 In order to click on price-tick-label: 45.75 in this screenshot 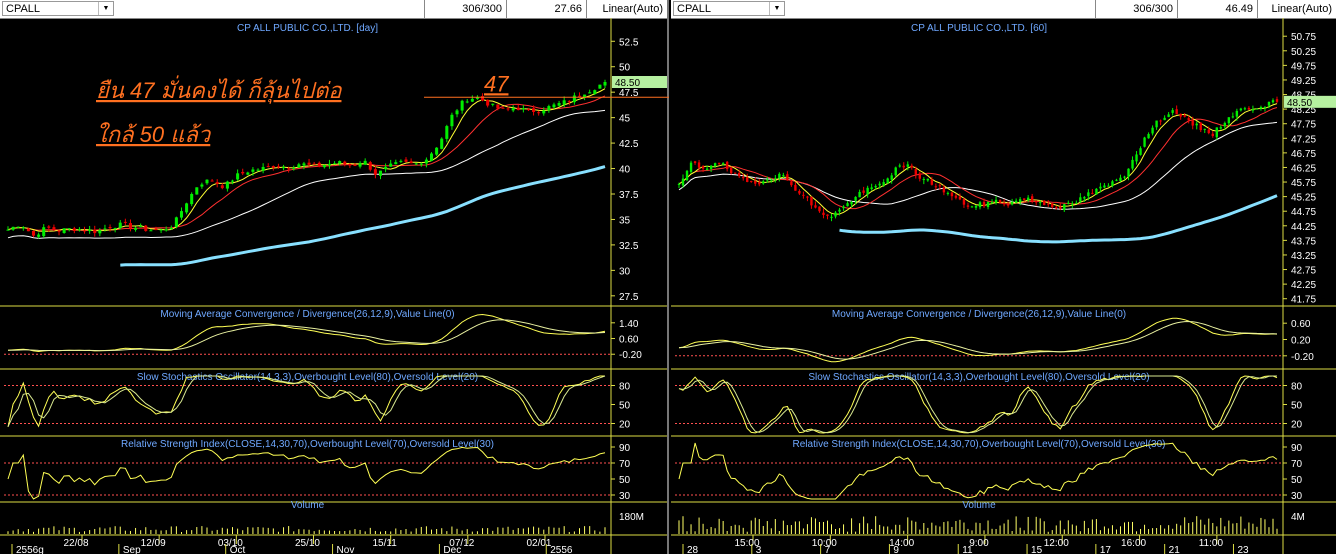, I will do `click(1303, 183)`.